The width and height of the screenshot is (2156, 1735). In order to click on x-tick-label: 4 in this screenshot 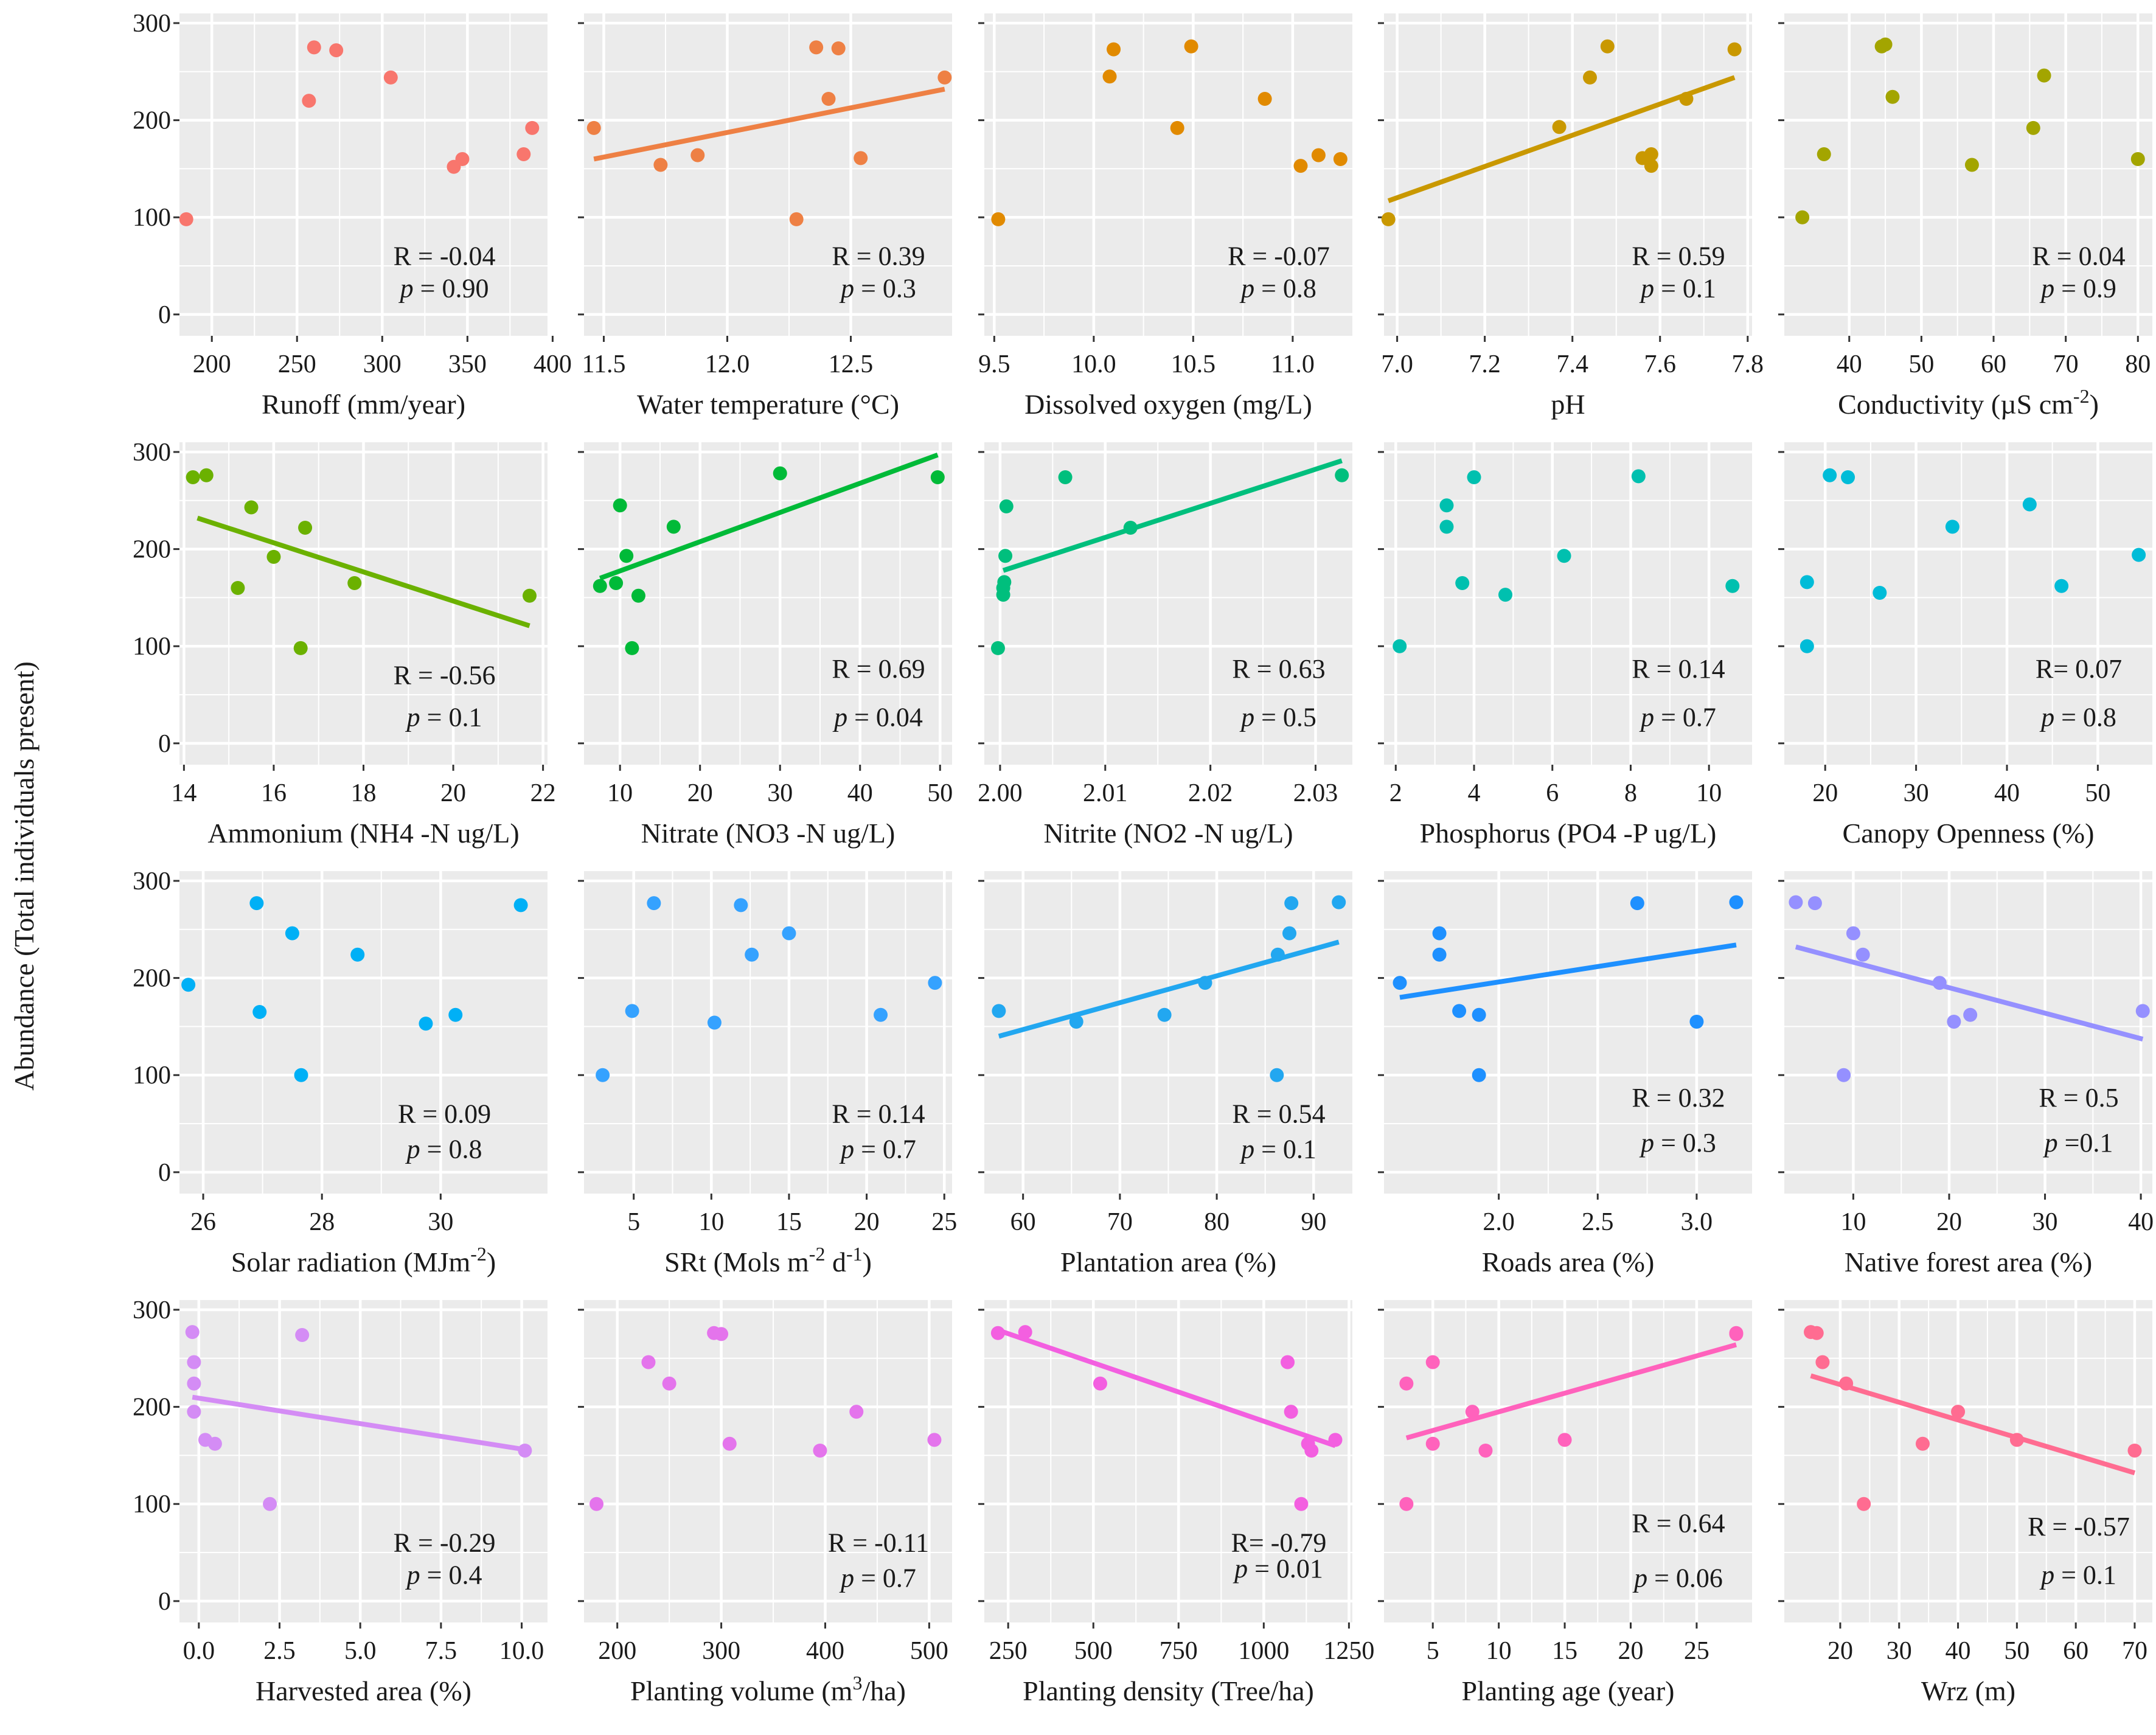, I will do `click(1475, 793)`.